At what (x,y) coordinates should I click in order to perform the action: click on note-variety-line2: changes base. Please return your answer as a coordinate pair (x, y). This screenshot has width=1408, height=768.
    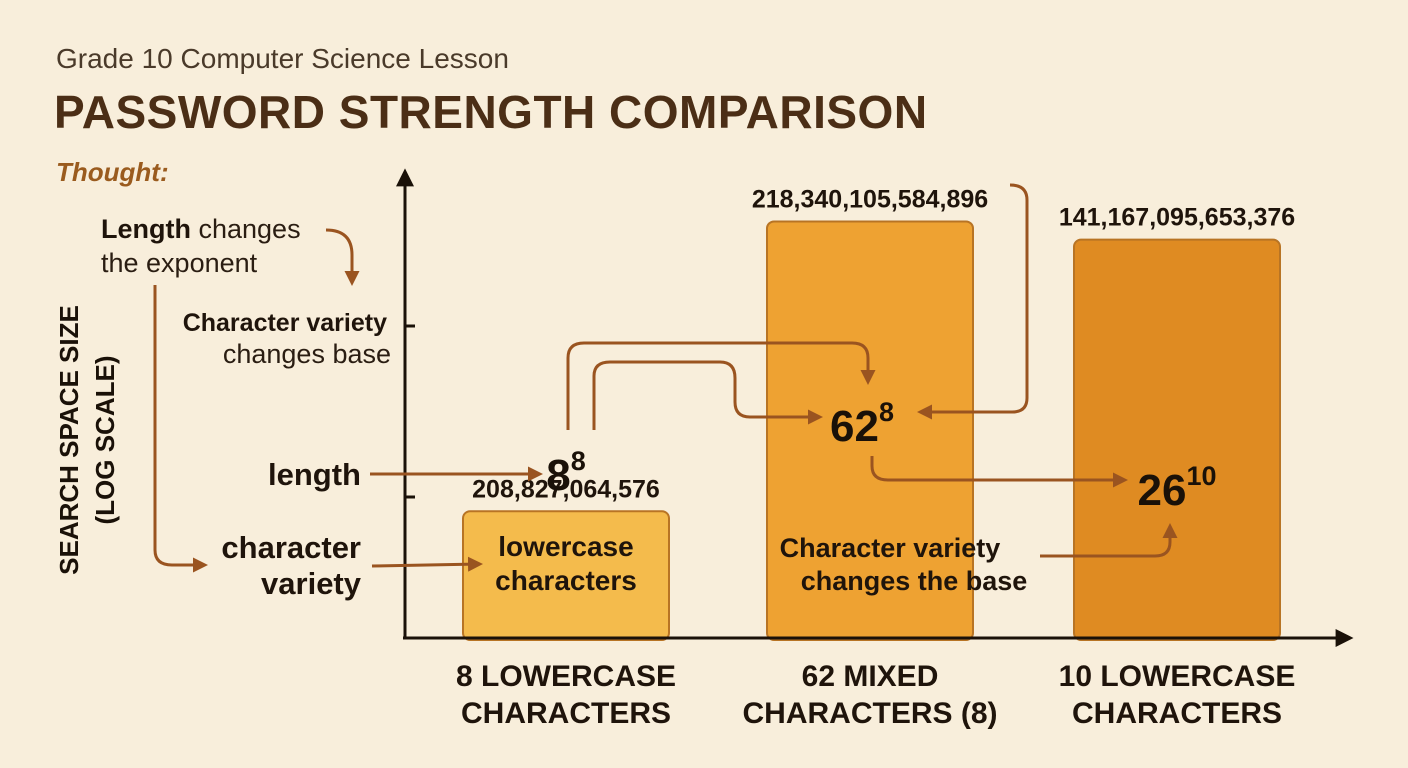
    Looking at the image, I should click on (307, 354).